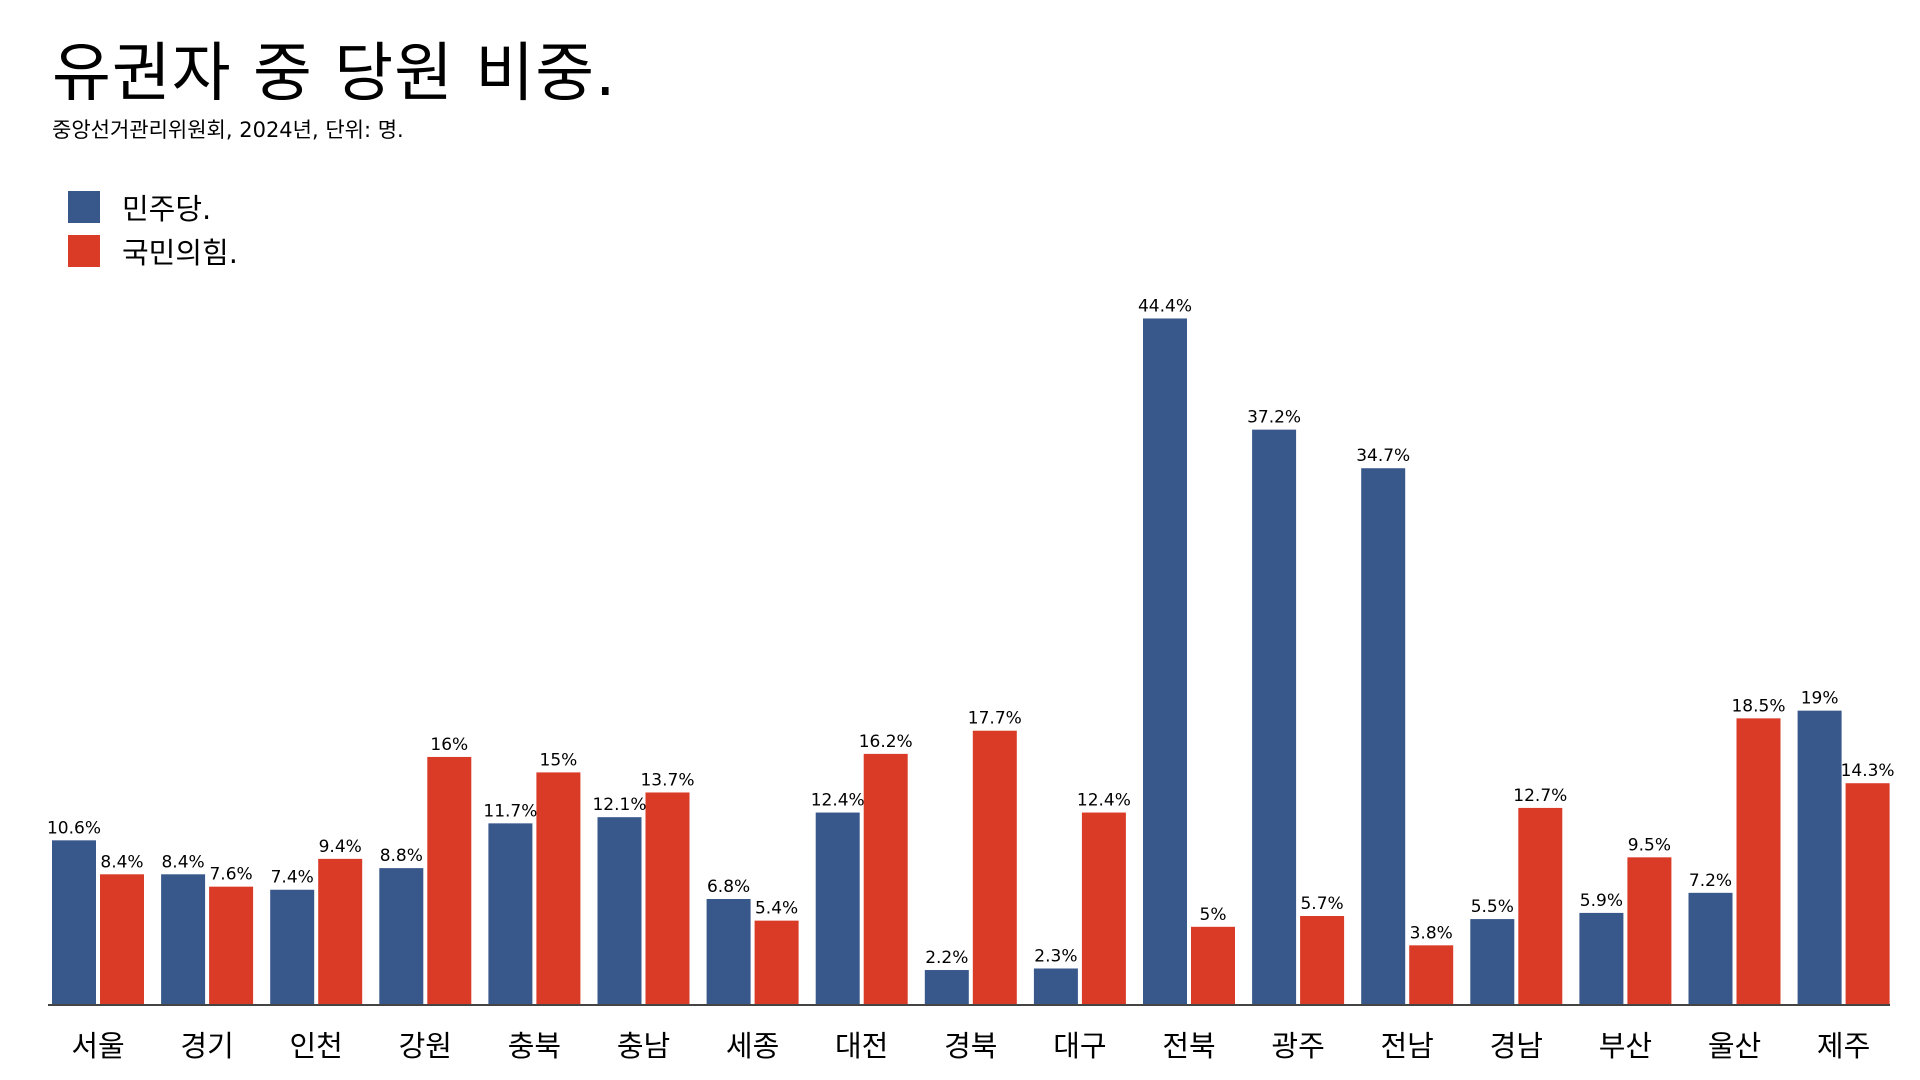 This screenshot has height=1080, width=1920. Describe the element at coordinates (206, 1046) in the screenshot. I see `category-label-1: 경기` at that location.